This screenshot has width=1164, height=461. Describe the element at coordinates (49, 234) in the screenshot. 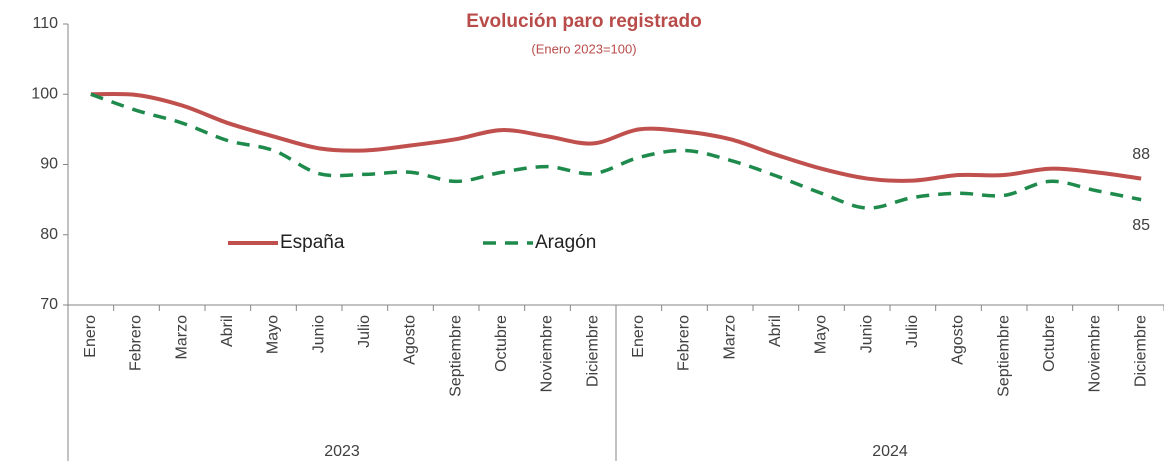

I see `y-tick-label: 80` at that location.